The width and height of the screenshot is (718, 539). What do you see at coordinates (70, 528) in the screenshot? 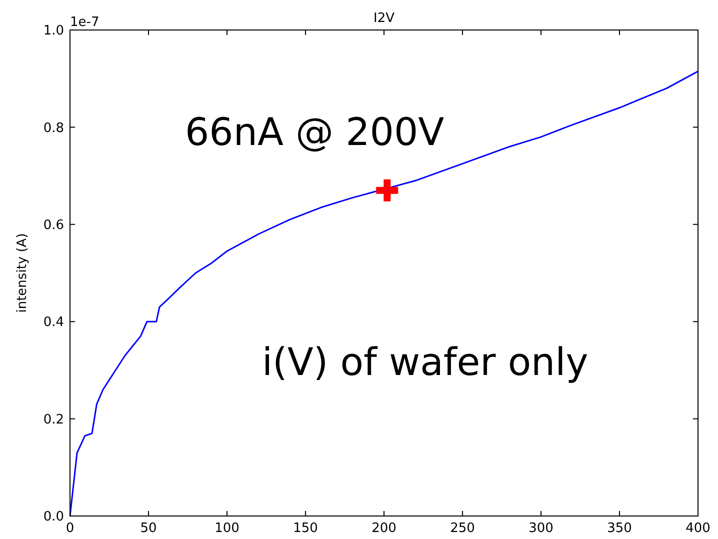
I see `x-tick-label: 0` at bounding box center [70, 528].